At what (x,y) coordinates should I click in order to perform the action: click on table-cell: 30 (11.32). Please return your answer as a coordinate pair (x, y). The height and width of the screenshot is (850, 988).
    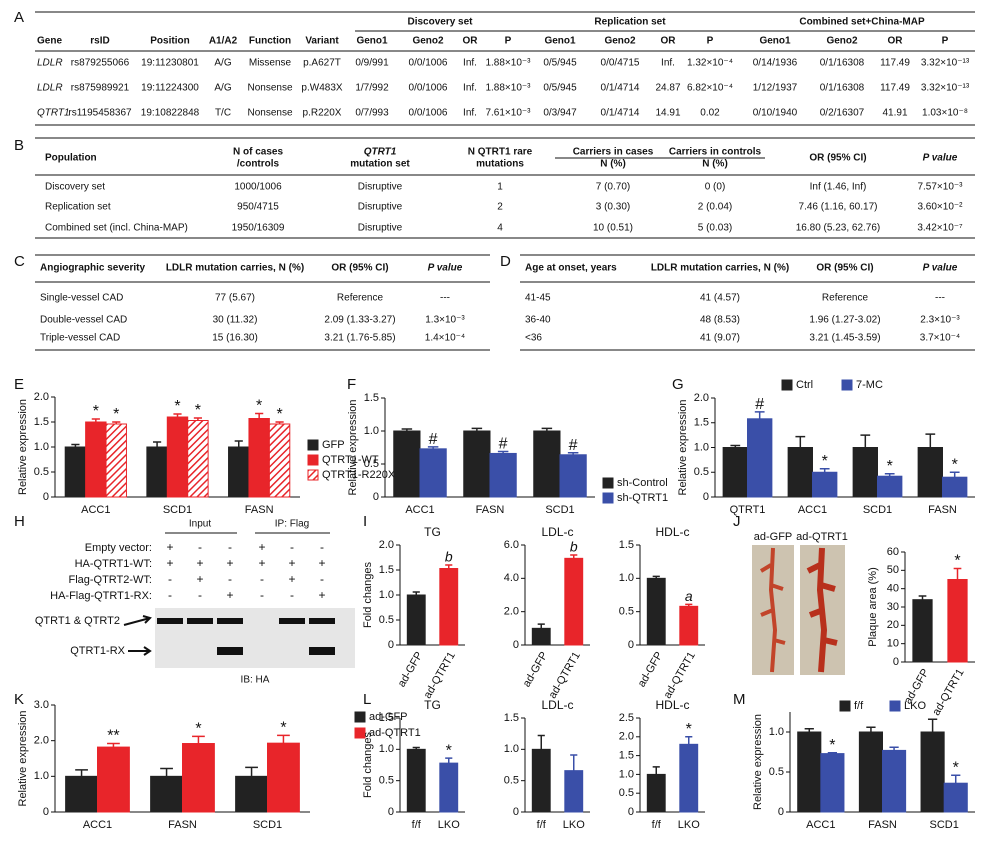
    Looking at the image, I should click on (235, 320).